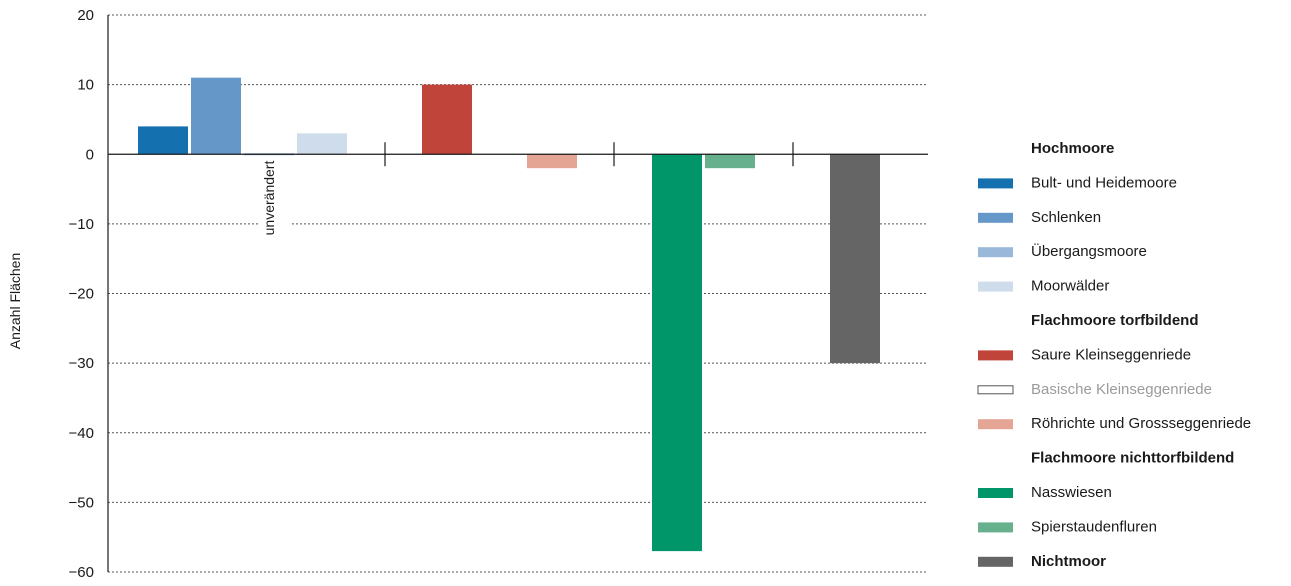  Describe the element at coordinates (81, 502) in the screenshot. I see `y-tick-label: −50` at that location.